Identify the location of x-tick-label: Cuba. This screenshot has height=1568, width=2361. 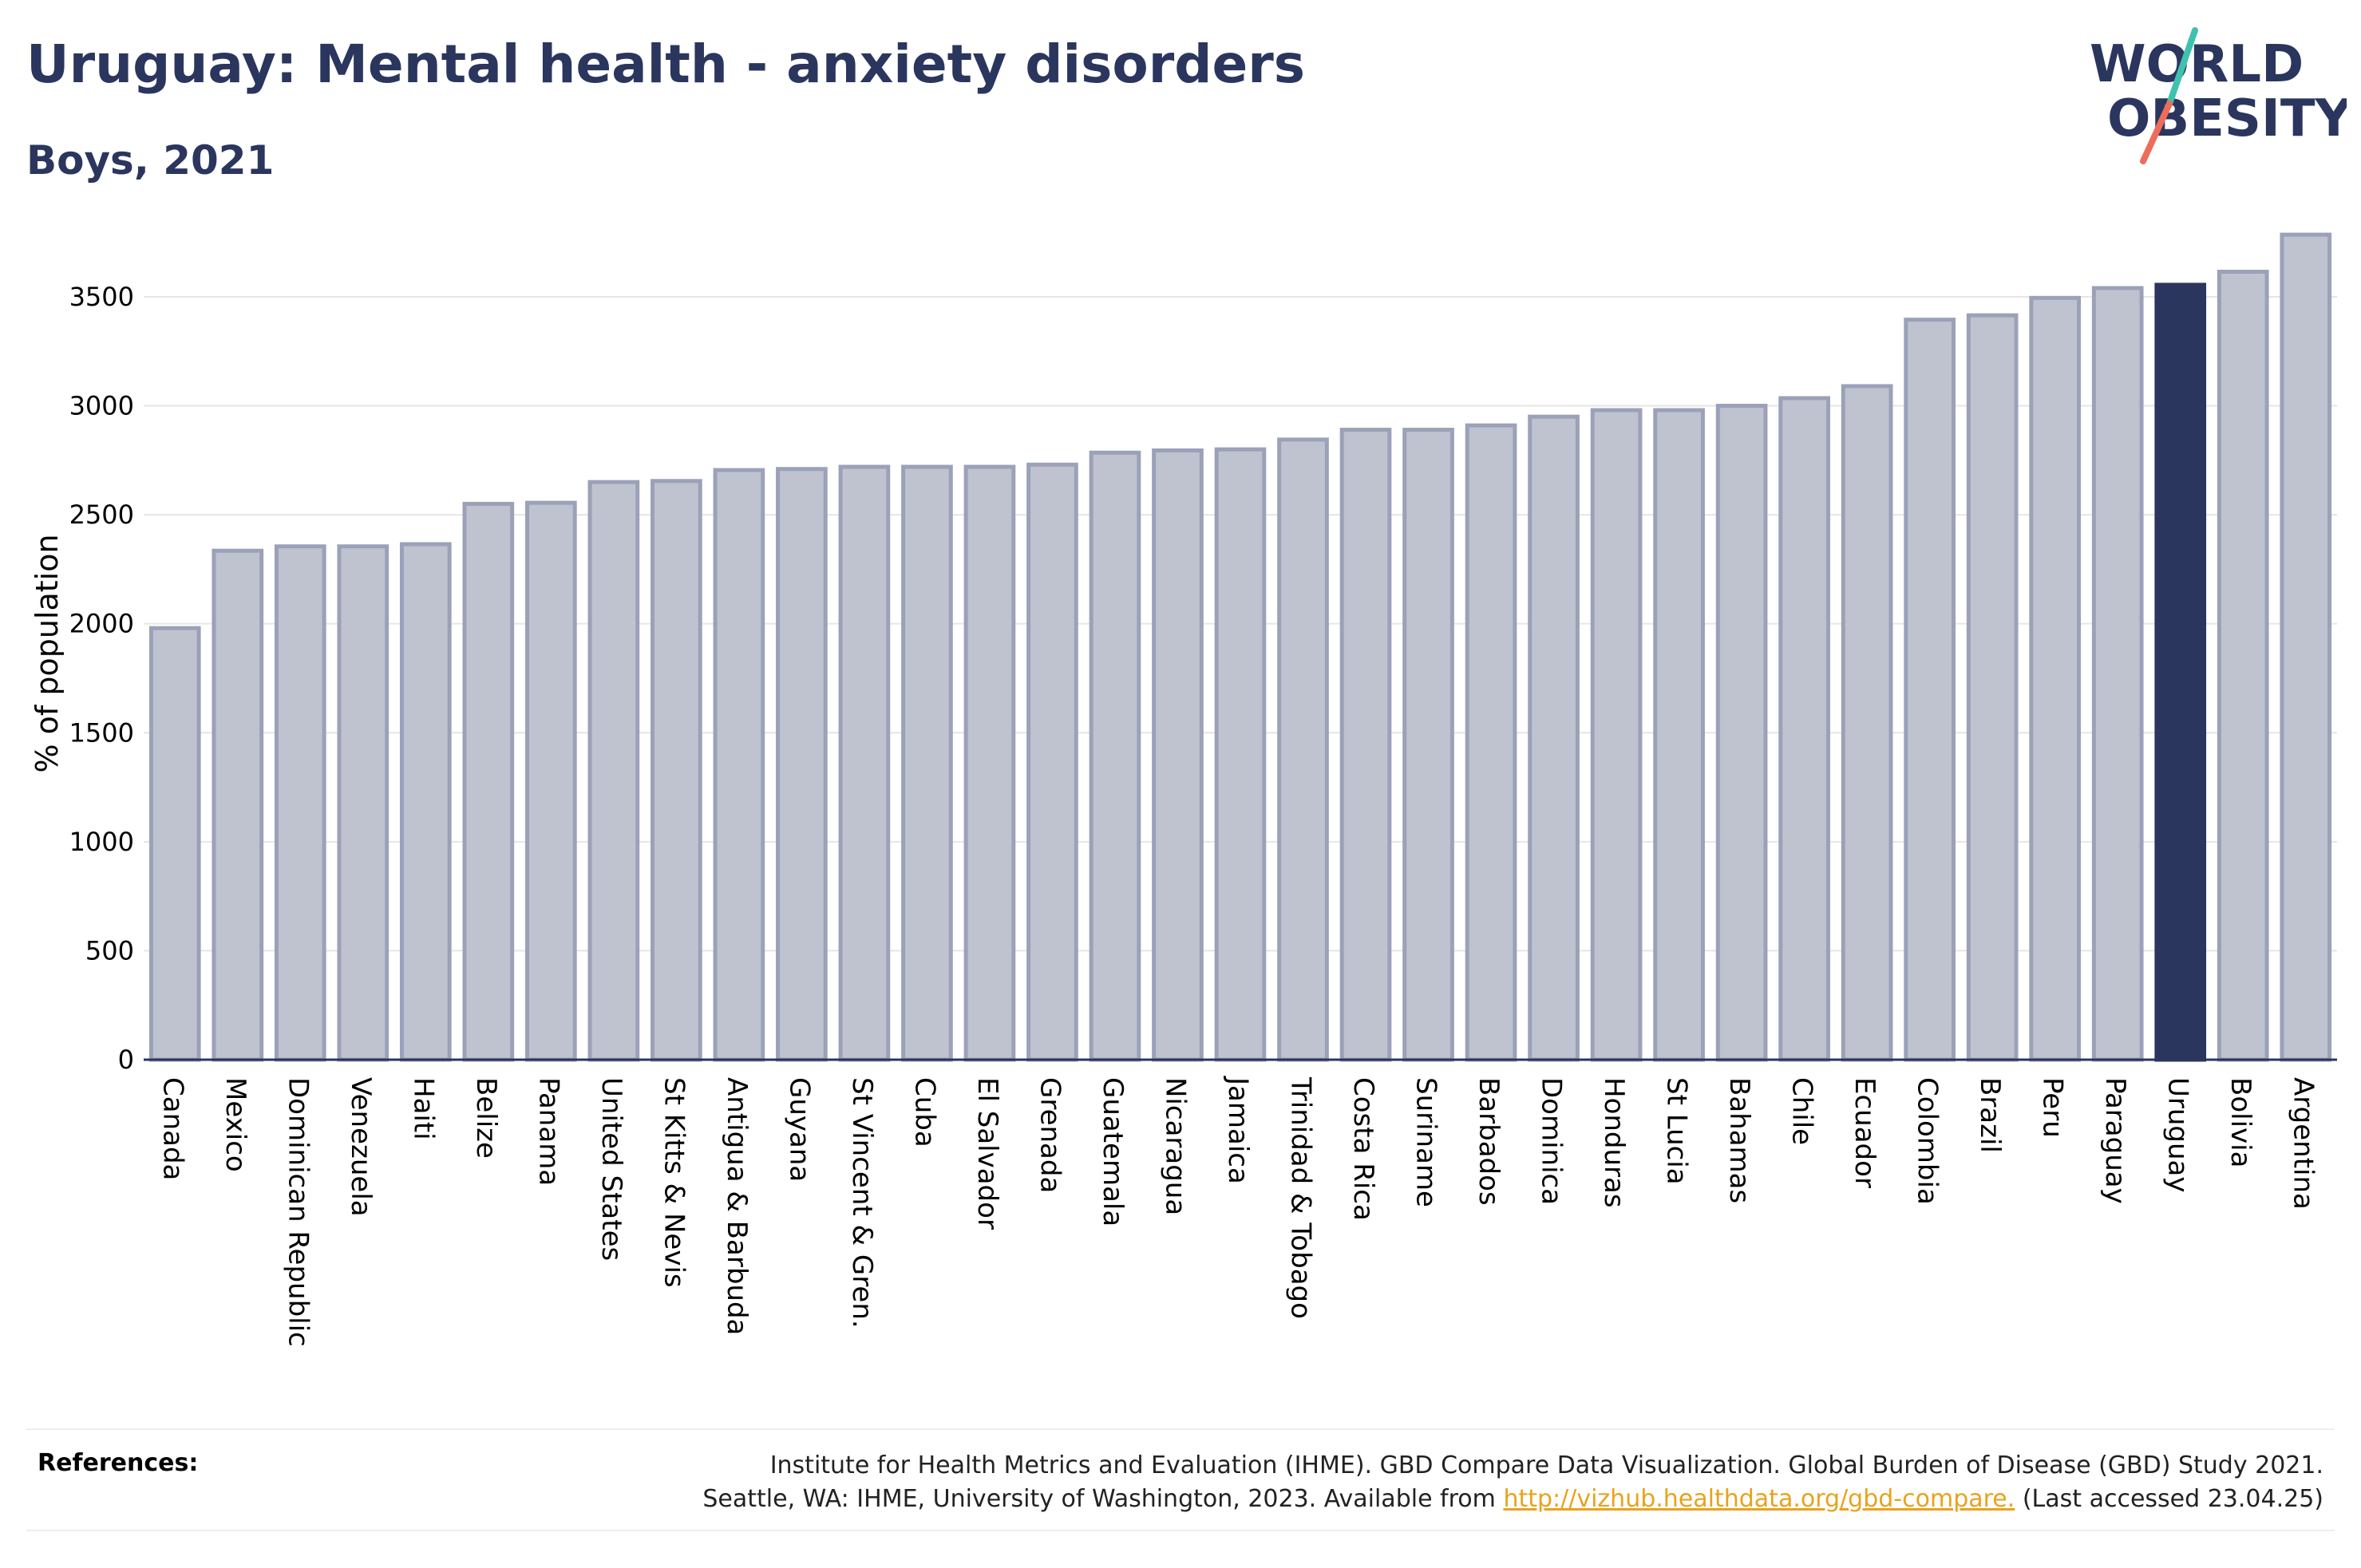
(924, 1112).